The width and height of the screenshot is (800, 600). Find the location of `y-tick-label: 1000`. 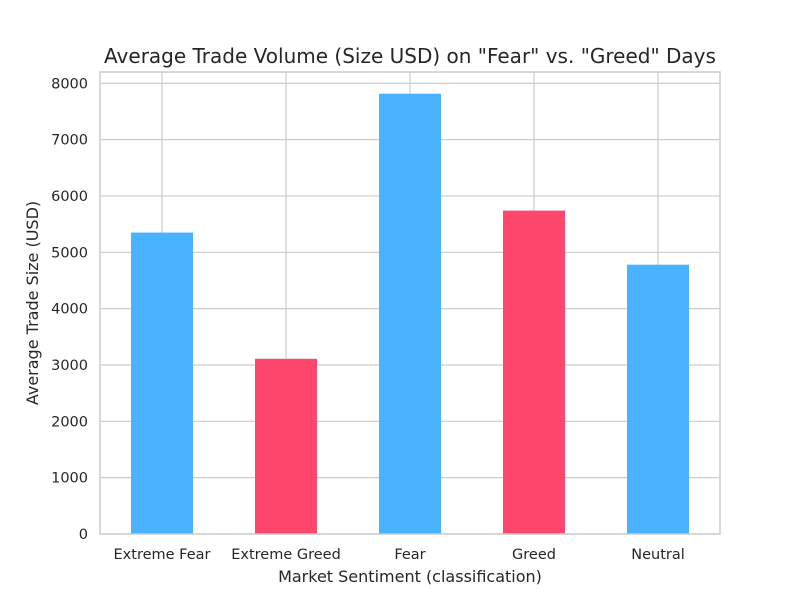

y-tick-label: 1000 is located at coordinates (69, 479).